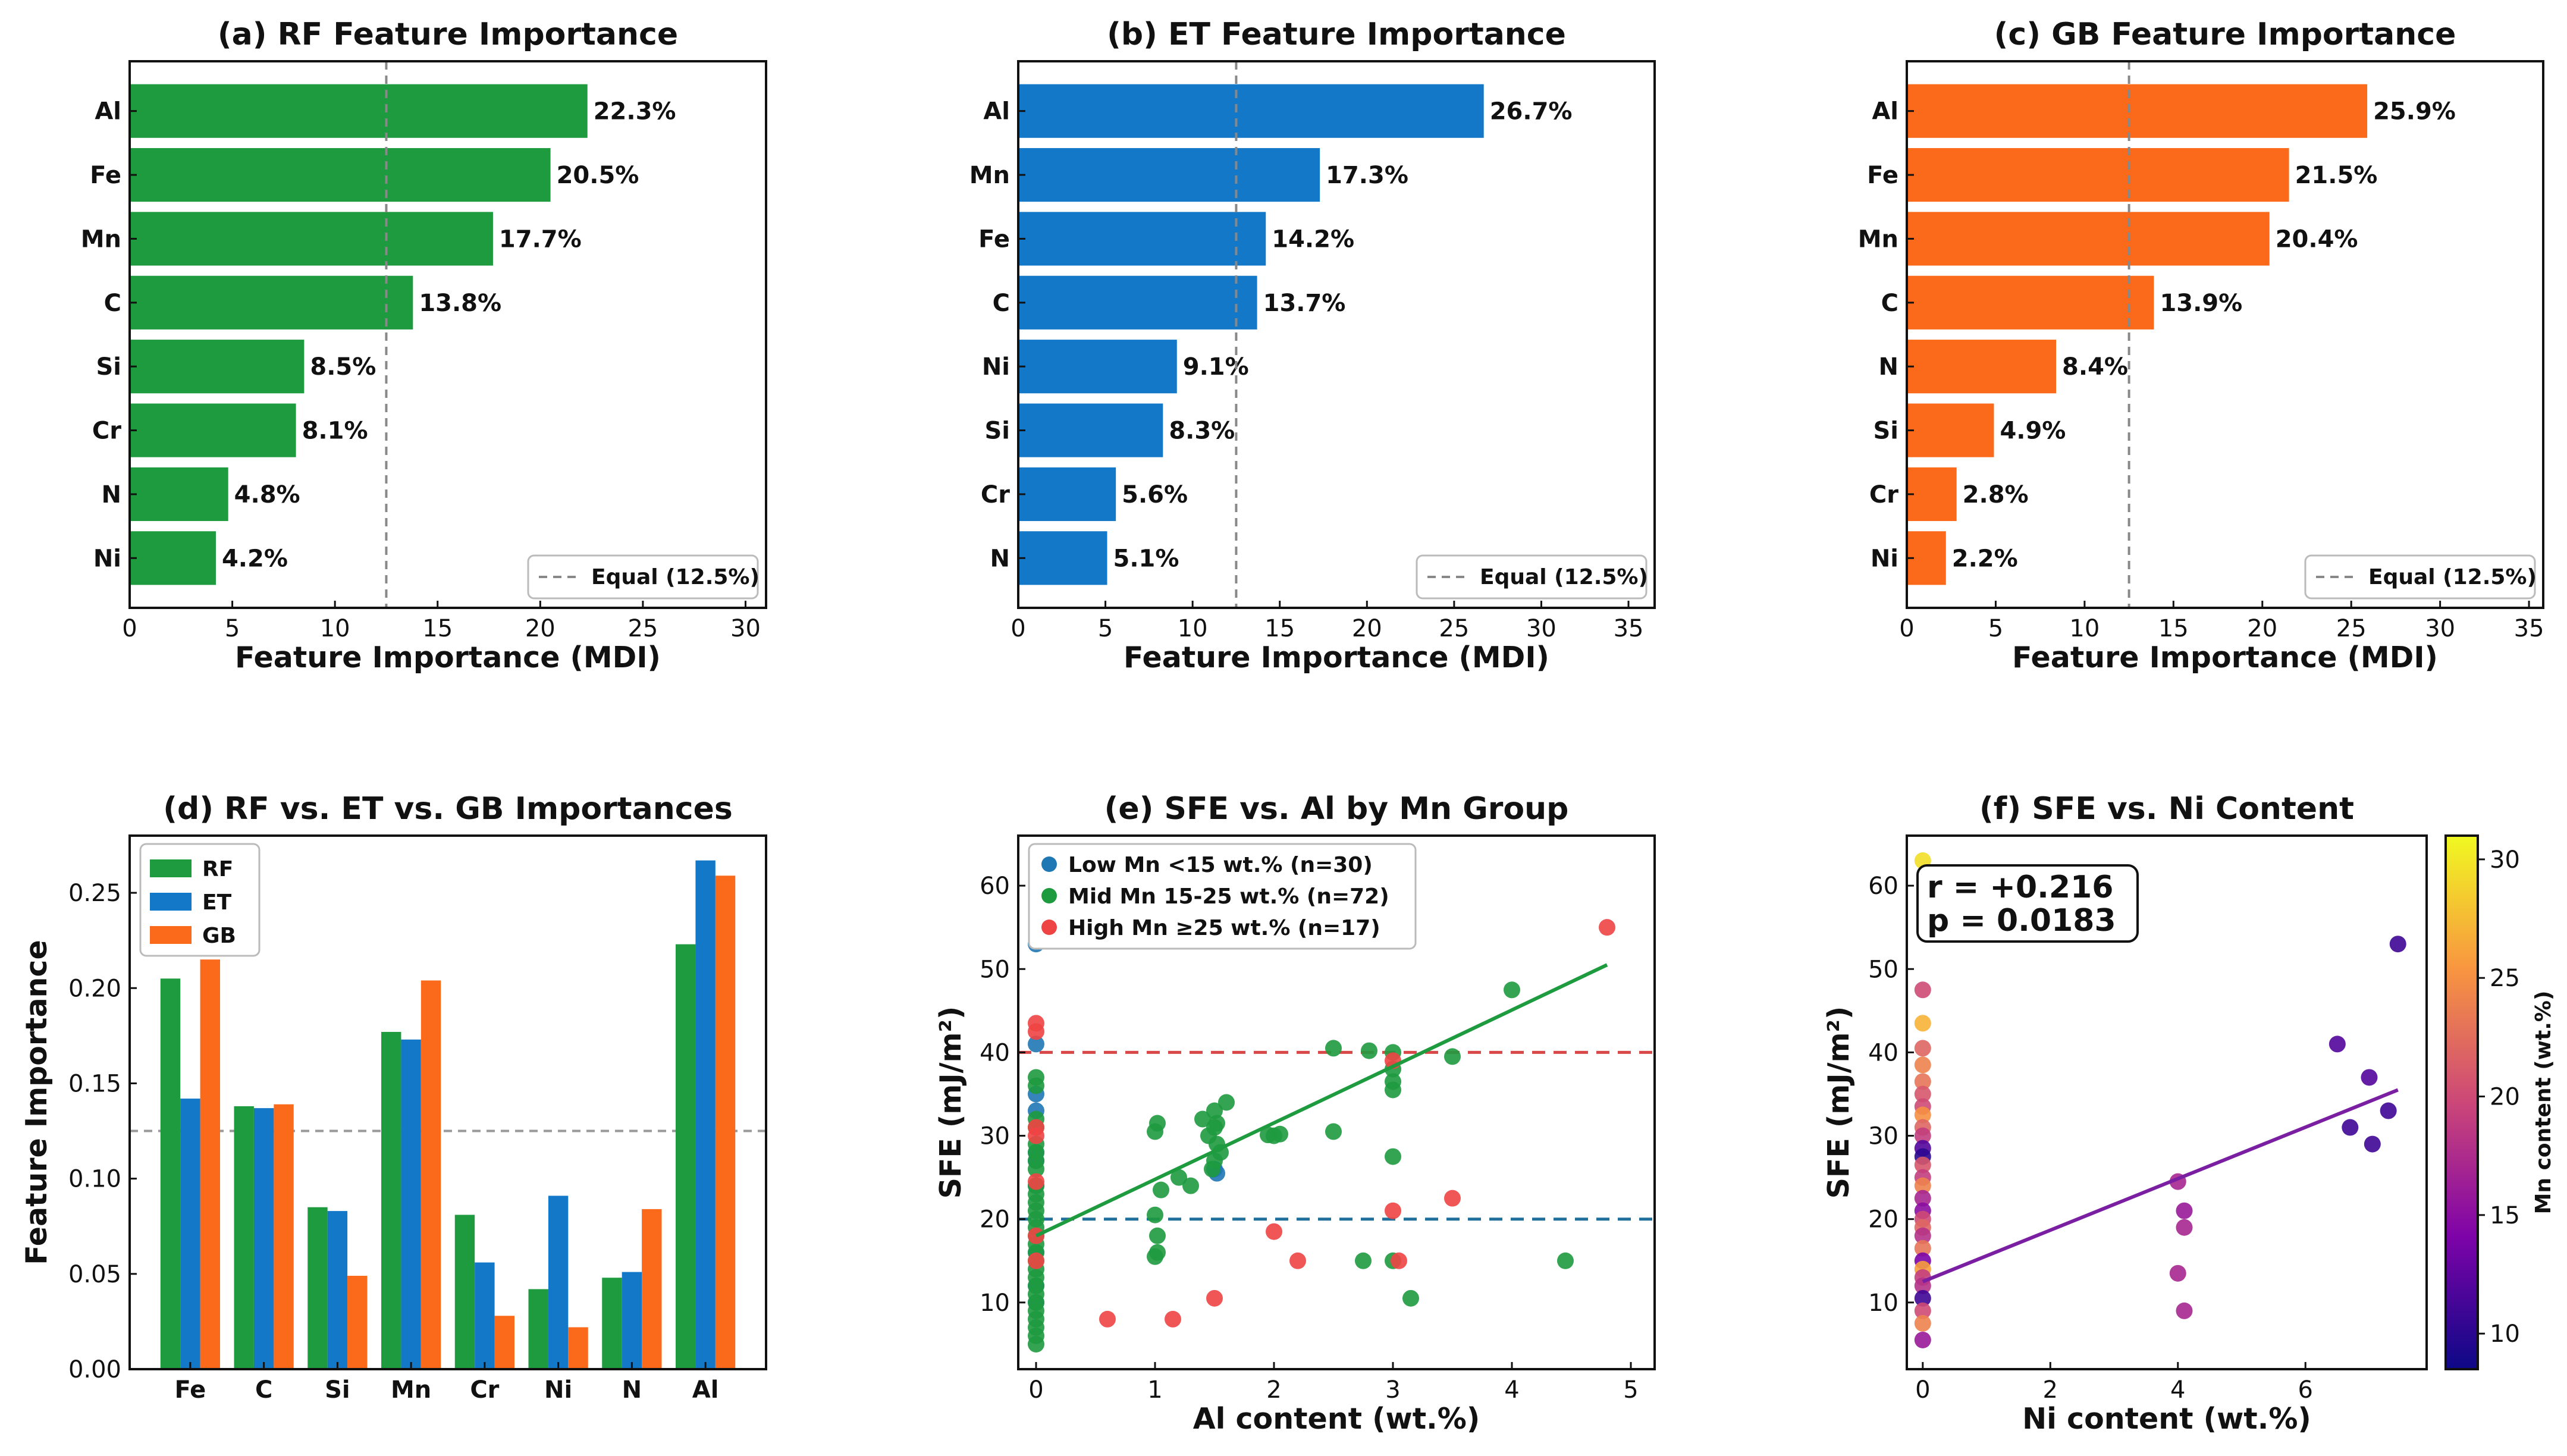 Image resolution: width=2567 pixels, height=1456 pixels. What do you see at coordinates (2505, 978) in the screenshot?
I see `colorbar-tick-label: 25` at bounding box center [2505, 978].